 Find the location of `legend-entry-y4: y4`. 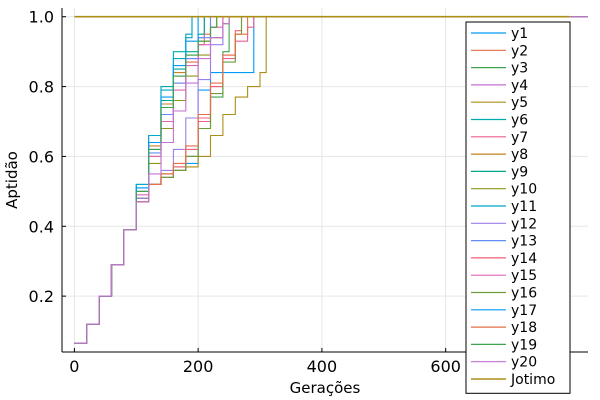

legend-entry-y4: y4 is located at coordinates (519, 86).